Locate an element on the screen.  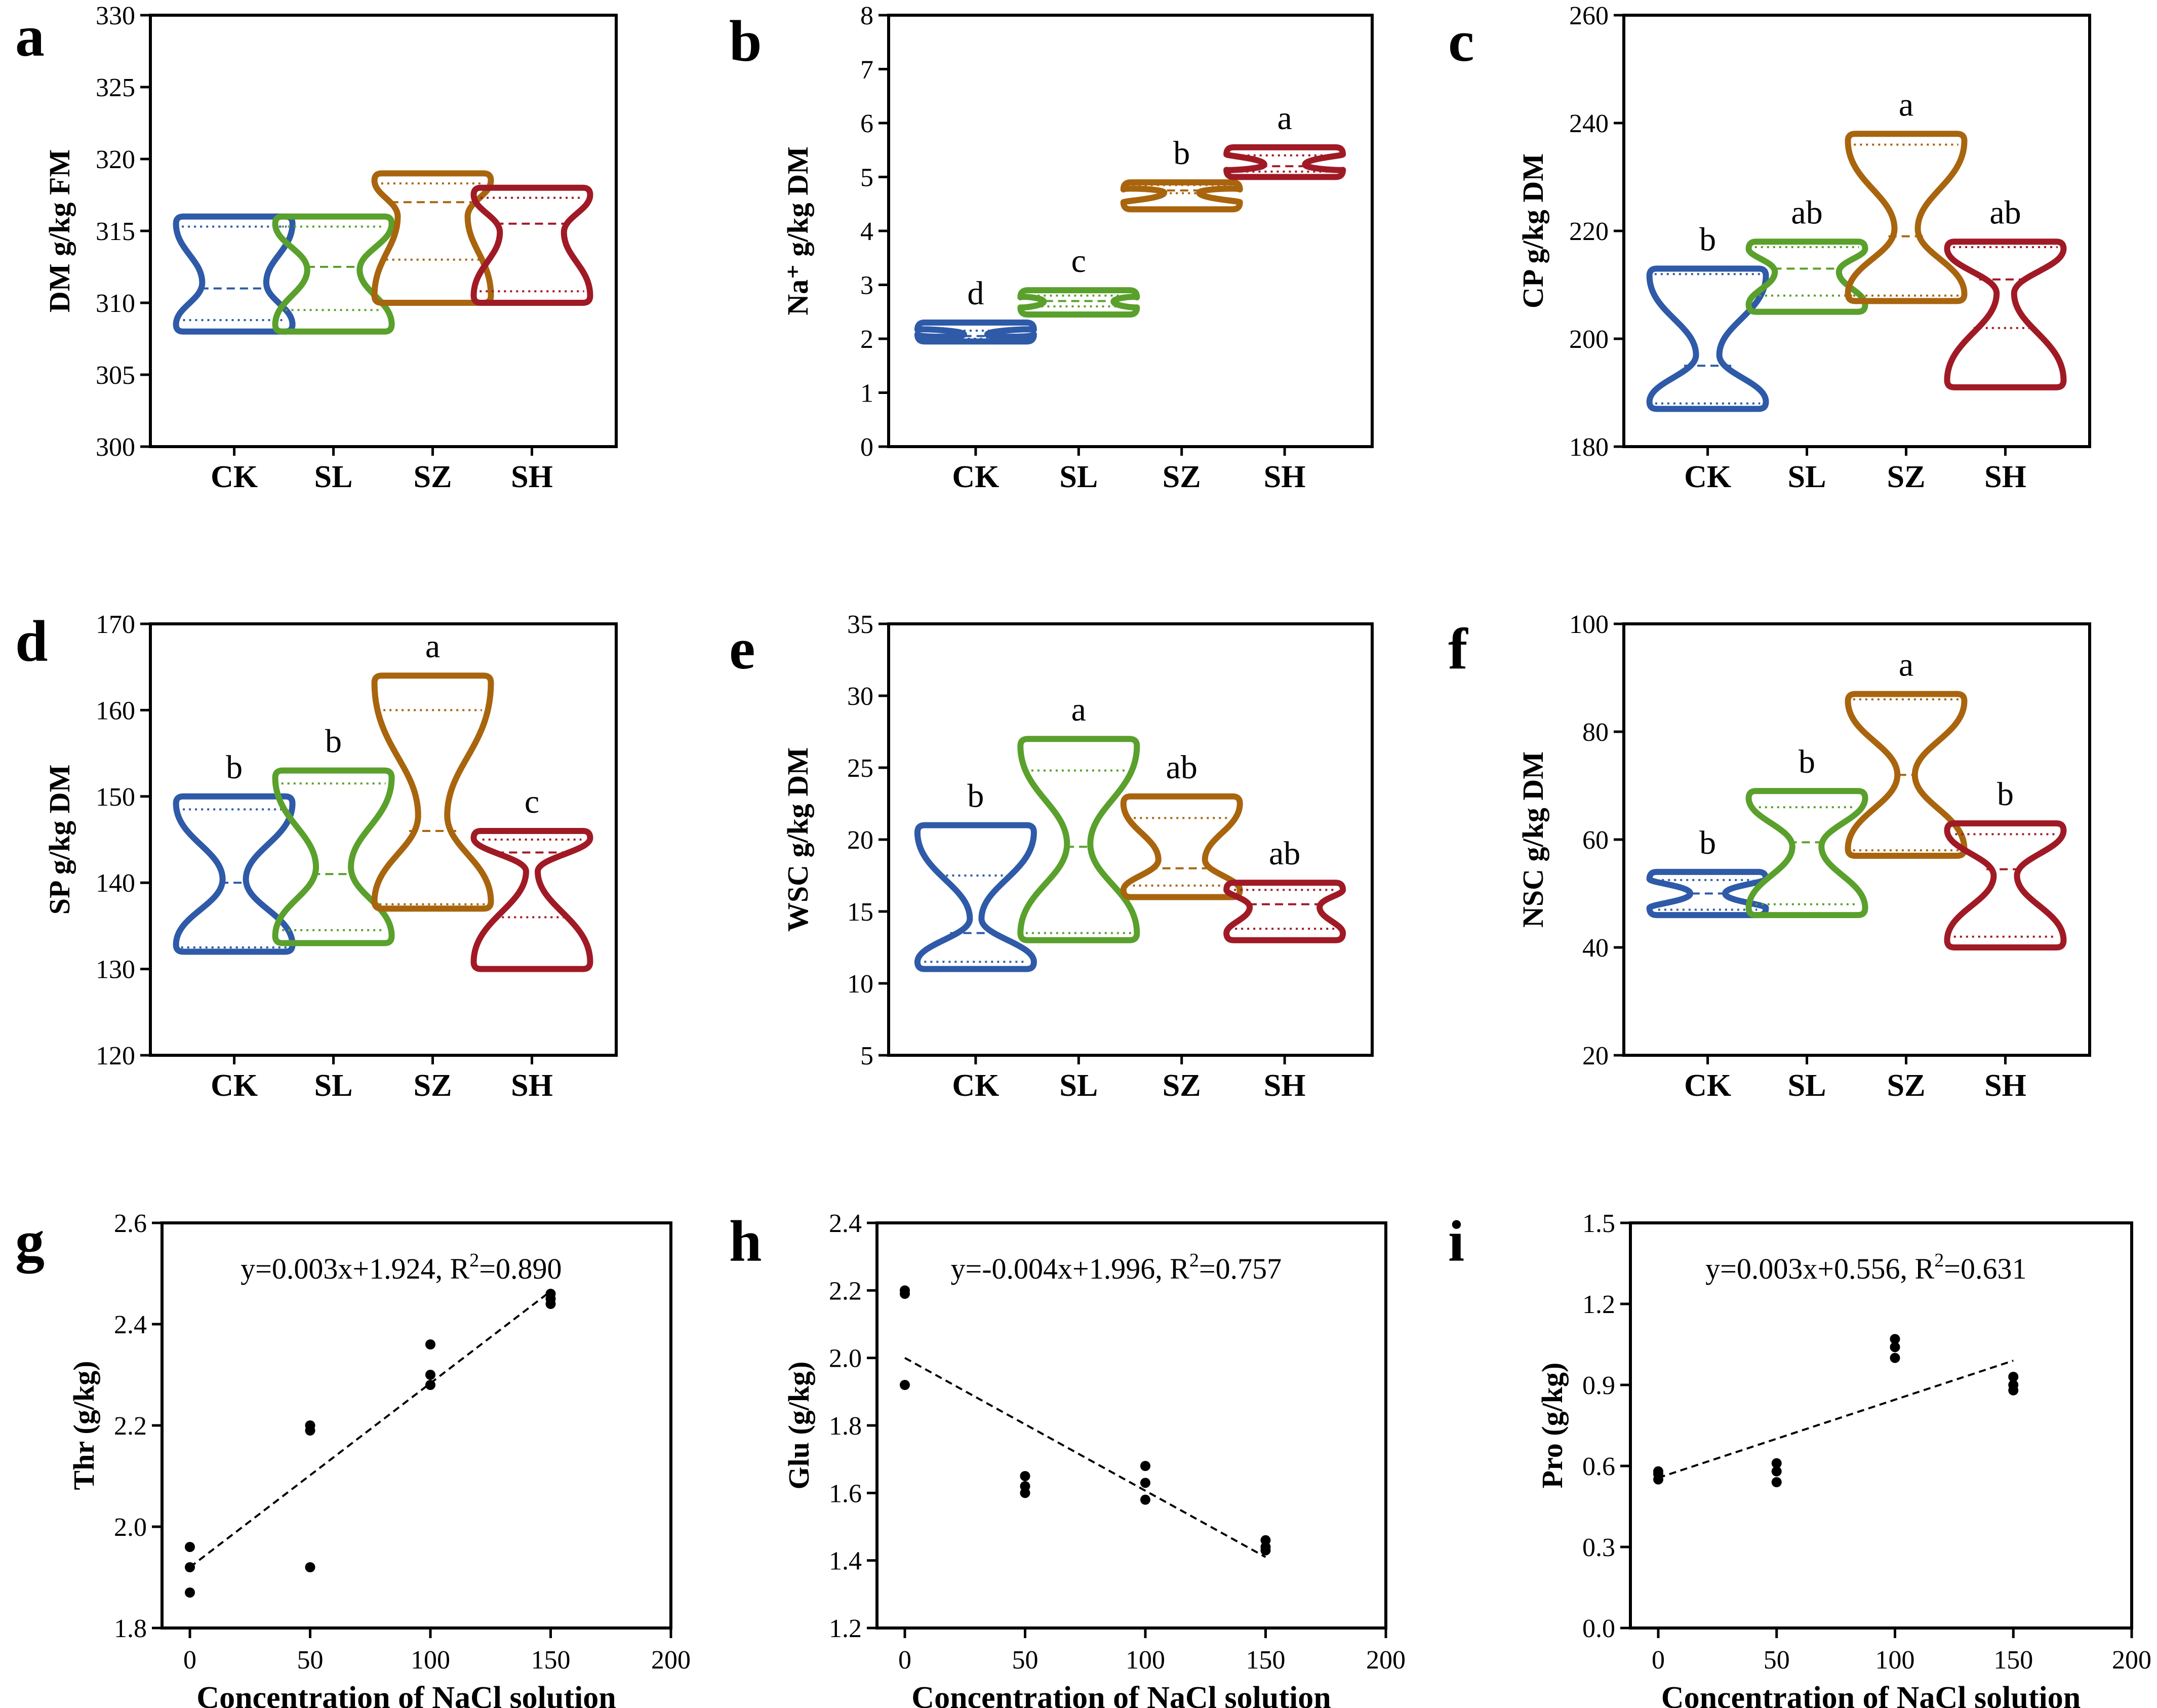
y-tick-label: 240 is located at coordinates (1589, 124).